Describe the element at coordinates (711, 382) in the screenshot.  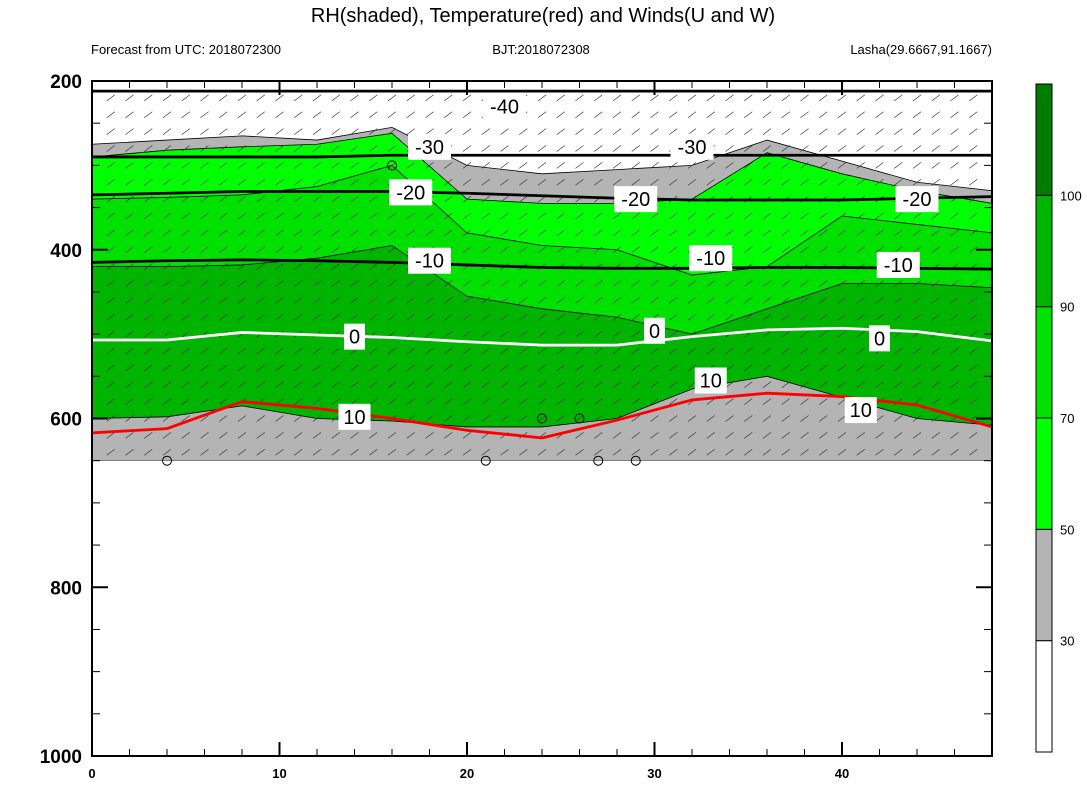
I see `temperature-label: 10` at that location.